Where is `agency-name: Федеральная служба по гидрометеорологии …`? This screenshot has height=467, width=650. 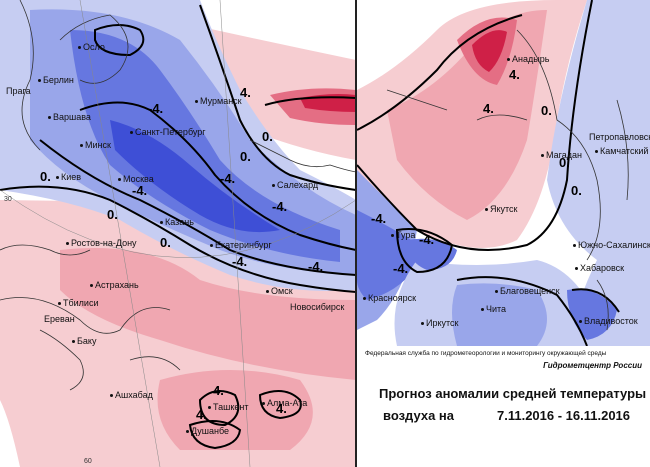 agency-name: Федеральная служба по гидрометеорологии … is located at coordinates (486, 353).